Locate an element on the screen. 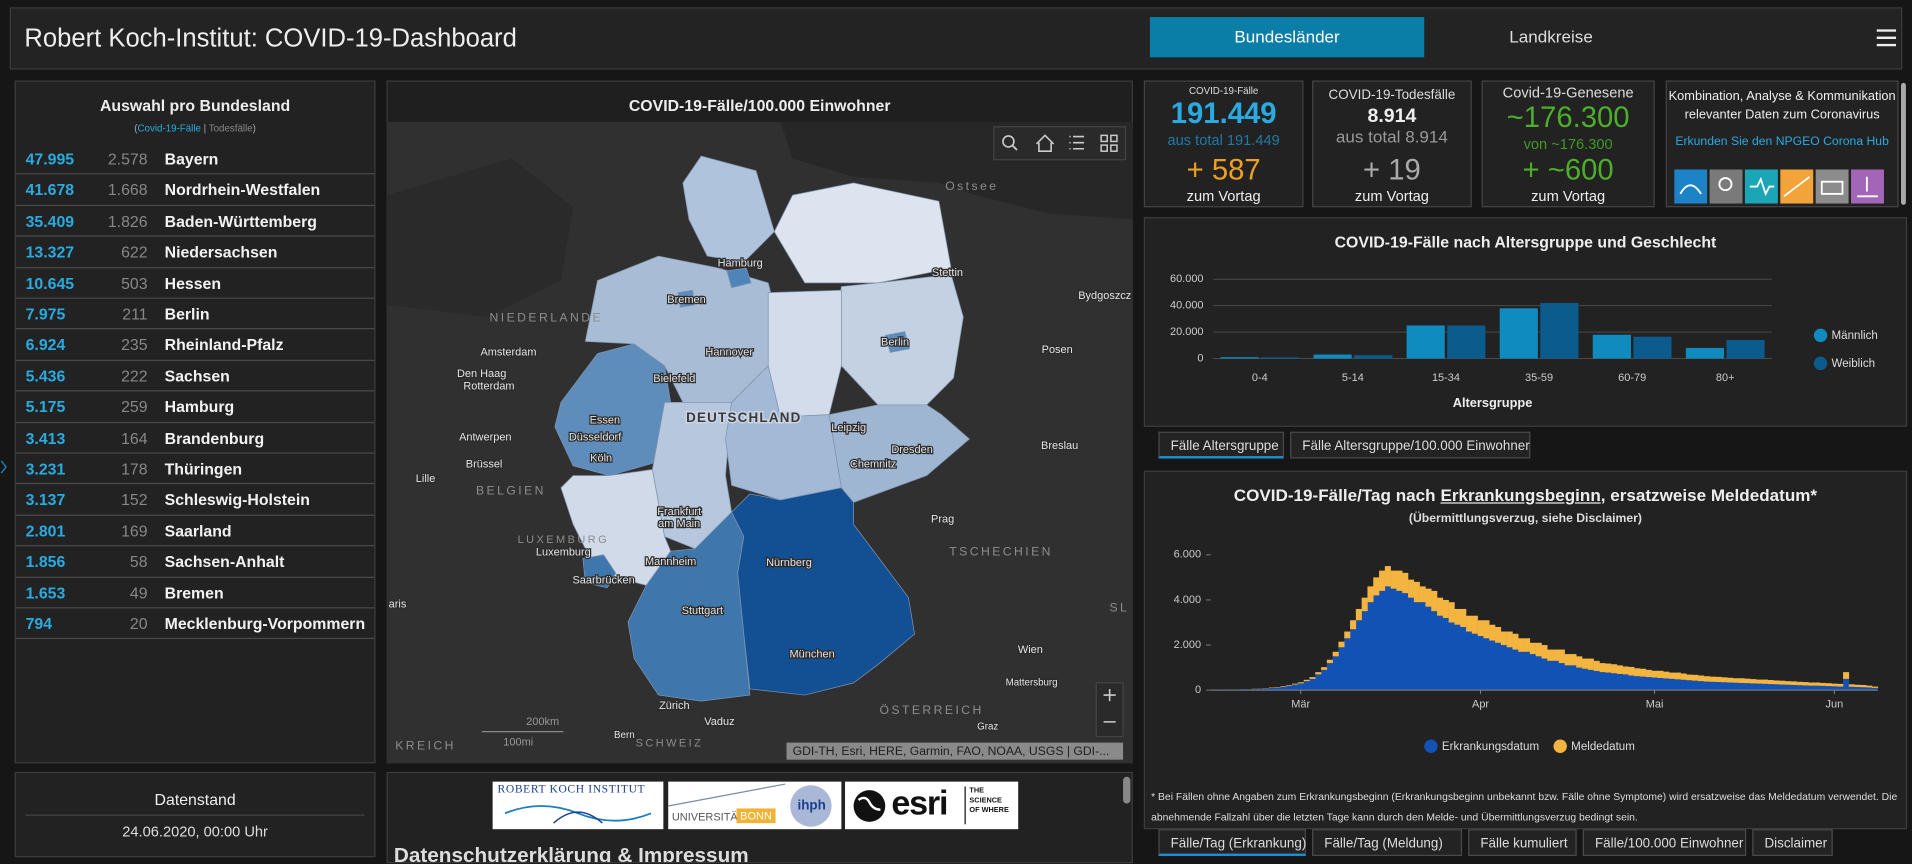 This screenshot has height=864, width=1912. map-label: Hannover is located at coordinates (729, 352).